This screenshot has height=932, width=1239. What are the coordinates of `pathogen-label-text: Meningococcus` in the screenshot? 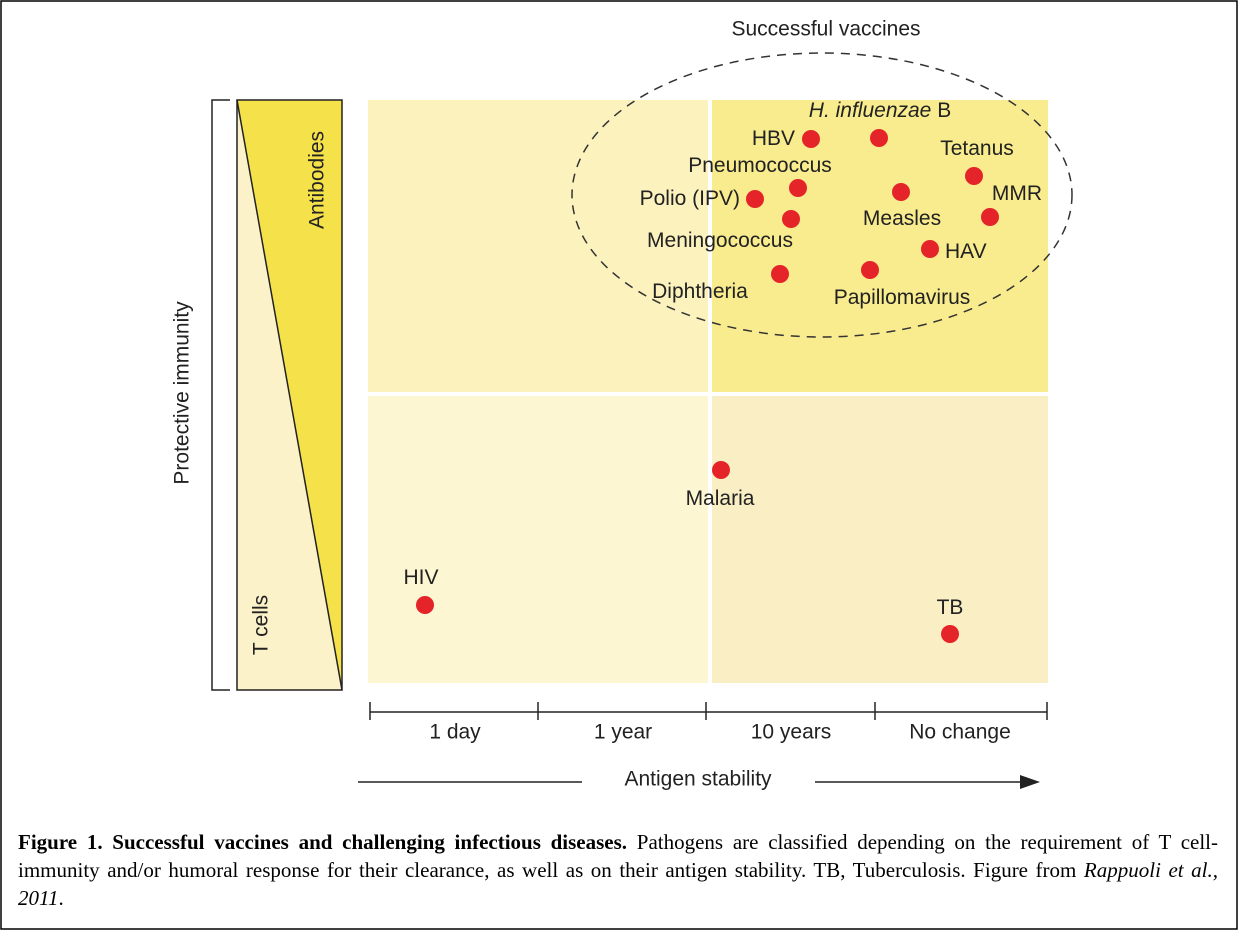 It's located at (720, 240).